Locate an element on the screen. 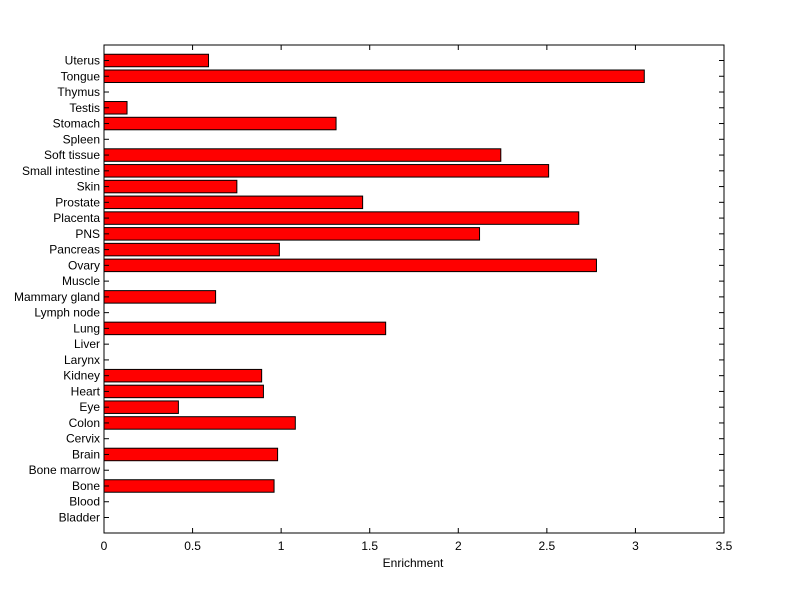  bar-kidney is located at coordinates (183, 375).